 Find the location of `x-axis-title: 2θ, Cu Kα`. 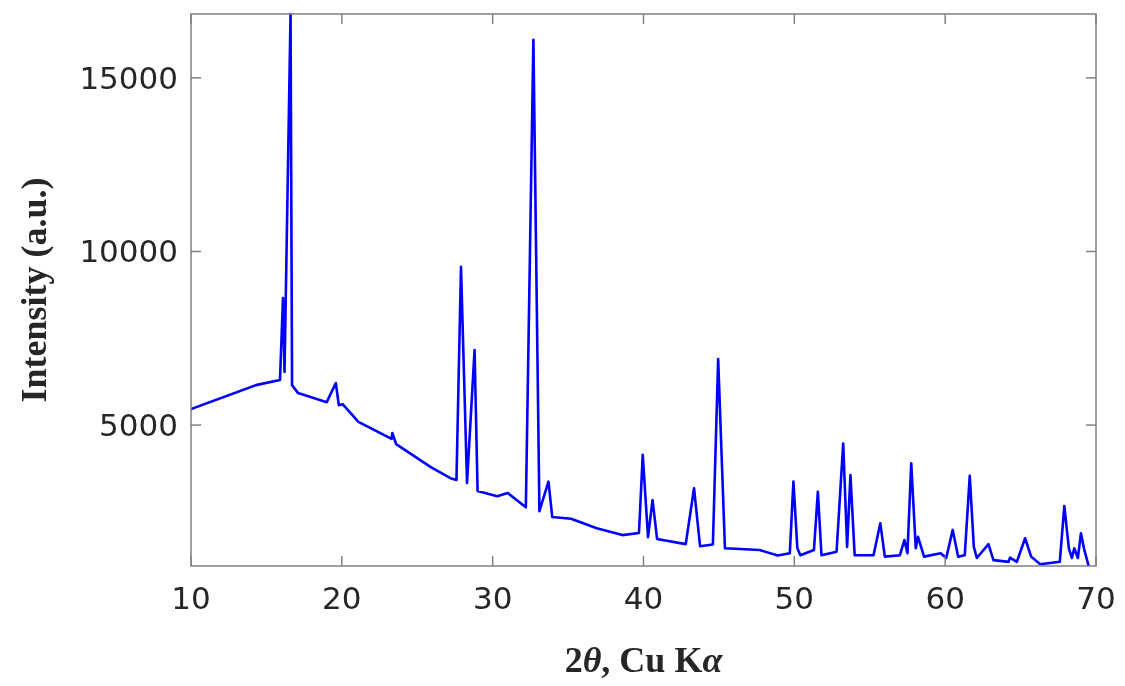

x-axis-title: 2θ, Cu Kα is located at coordinates (644, 660).